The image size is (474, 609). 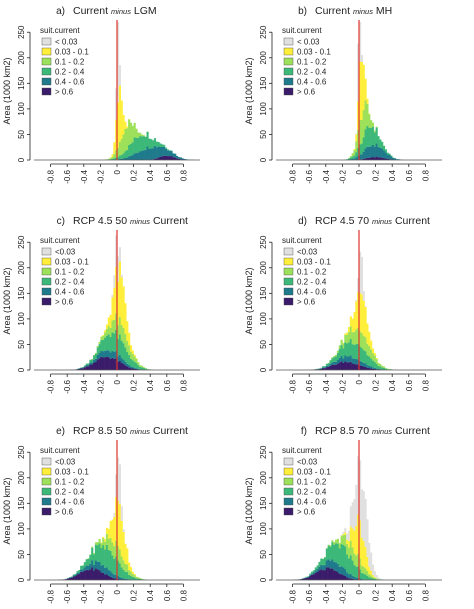 I want to click on legend-label: 0.2 - 0.4, so click(x=312, y=72).